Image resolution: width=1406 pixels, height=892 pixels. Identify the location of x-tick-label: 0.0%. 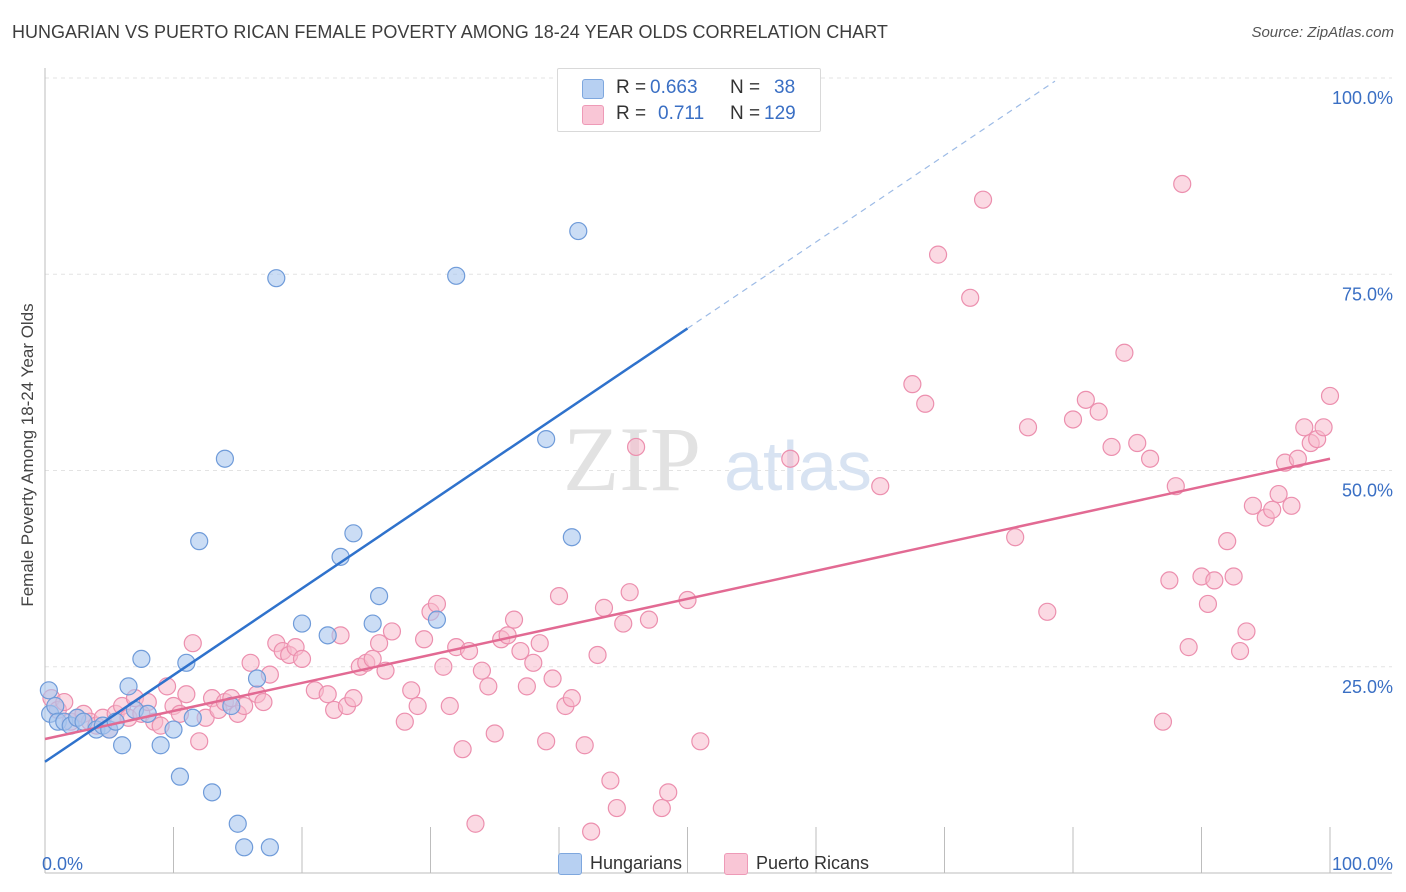
(62, 864).